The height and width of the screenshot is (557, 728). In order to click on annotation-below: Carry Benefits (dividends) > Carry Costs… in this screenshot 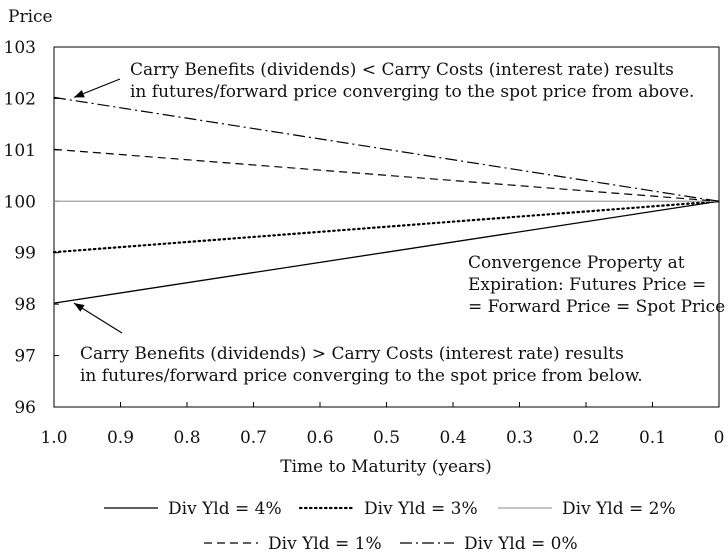, I will do `click(358, 344)`.